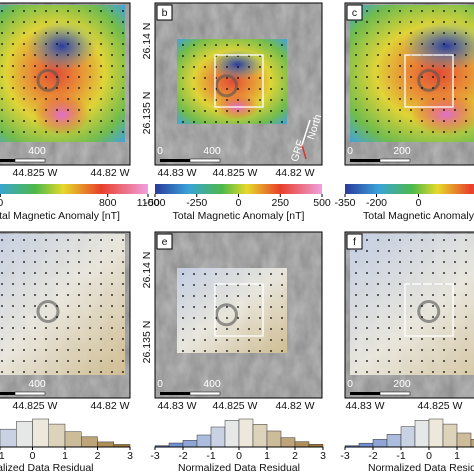 This screenshot has width=474, height=474. I want to click on panel-label-box, so click(164, 12).